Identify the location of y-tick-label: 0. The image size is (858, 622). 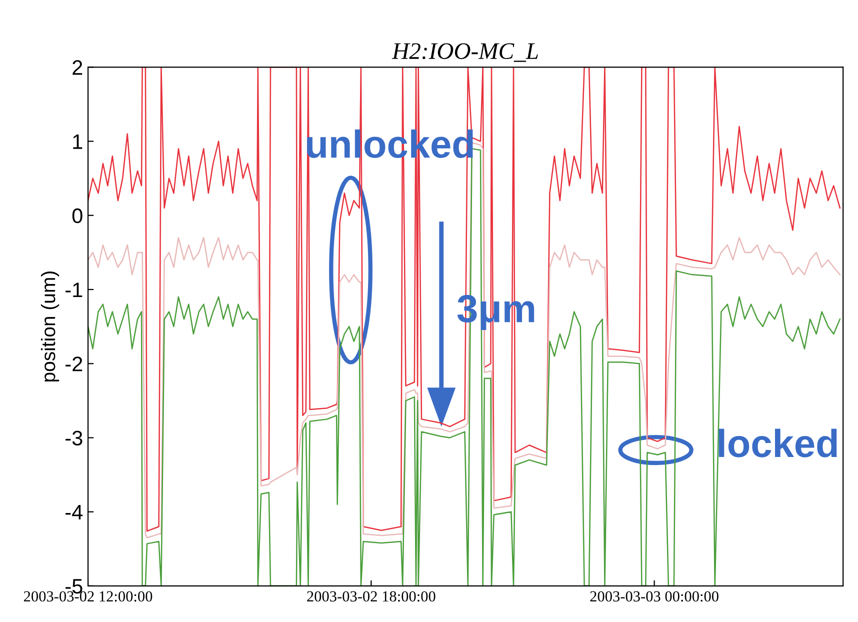
(77, 216).